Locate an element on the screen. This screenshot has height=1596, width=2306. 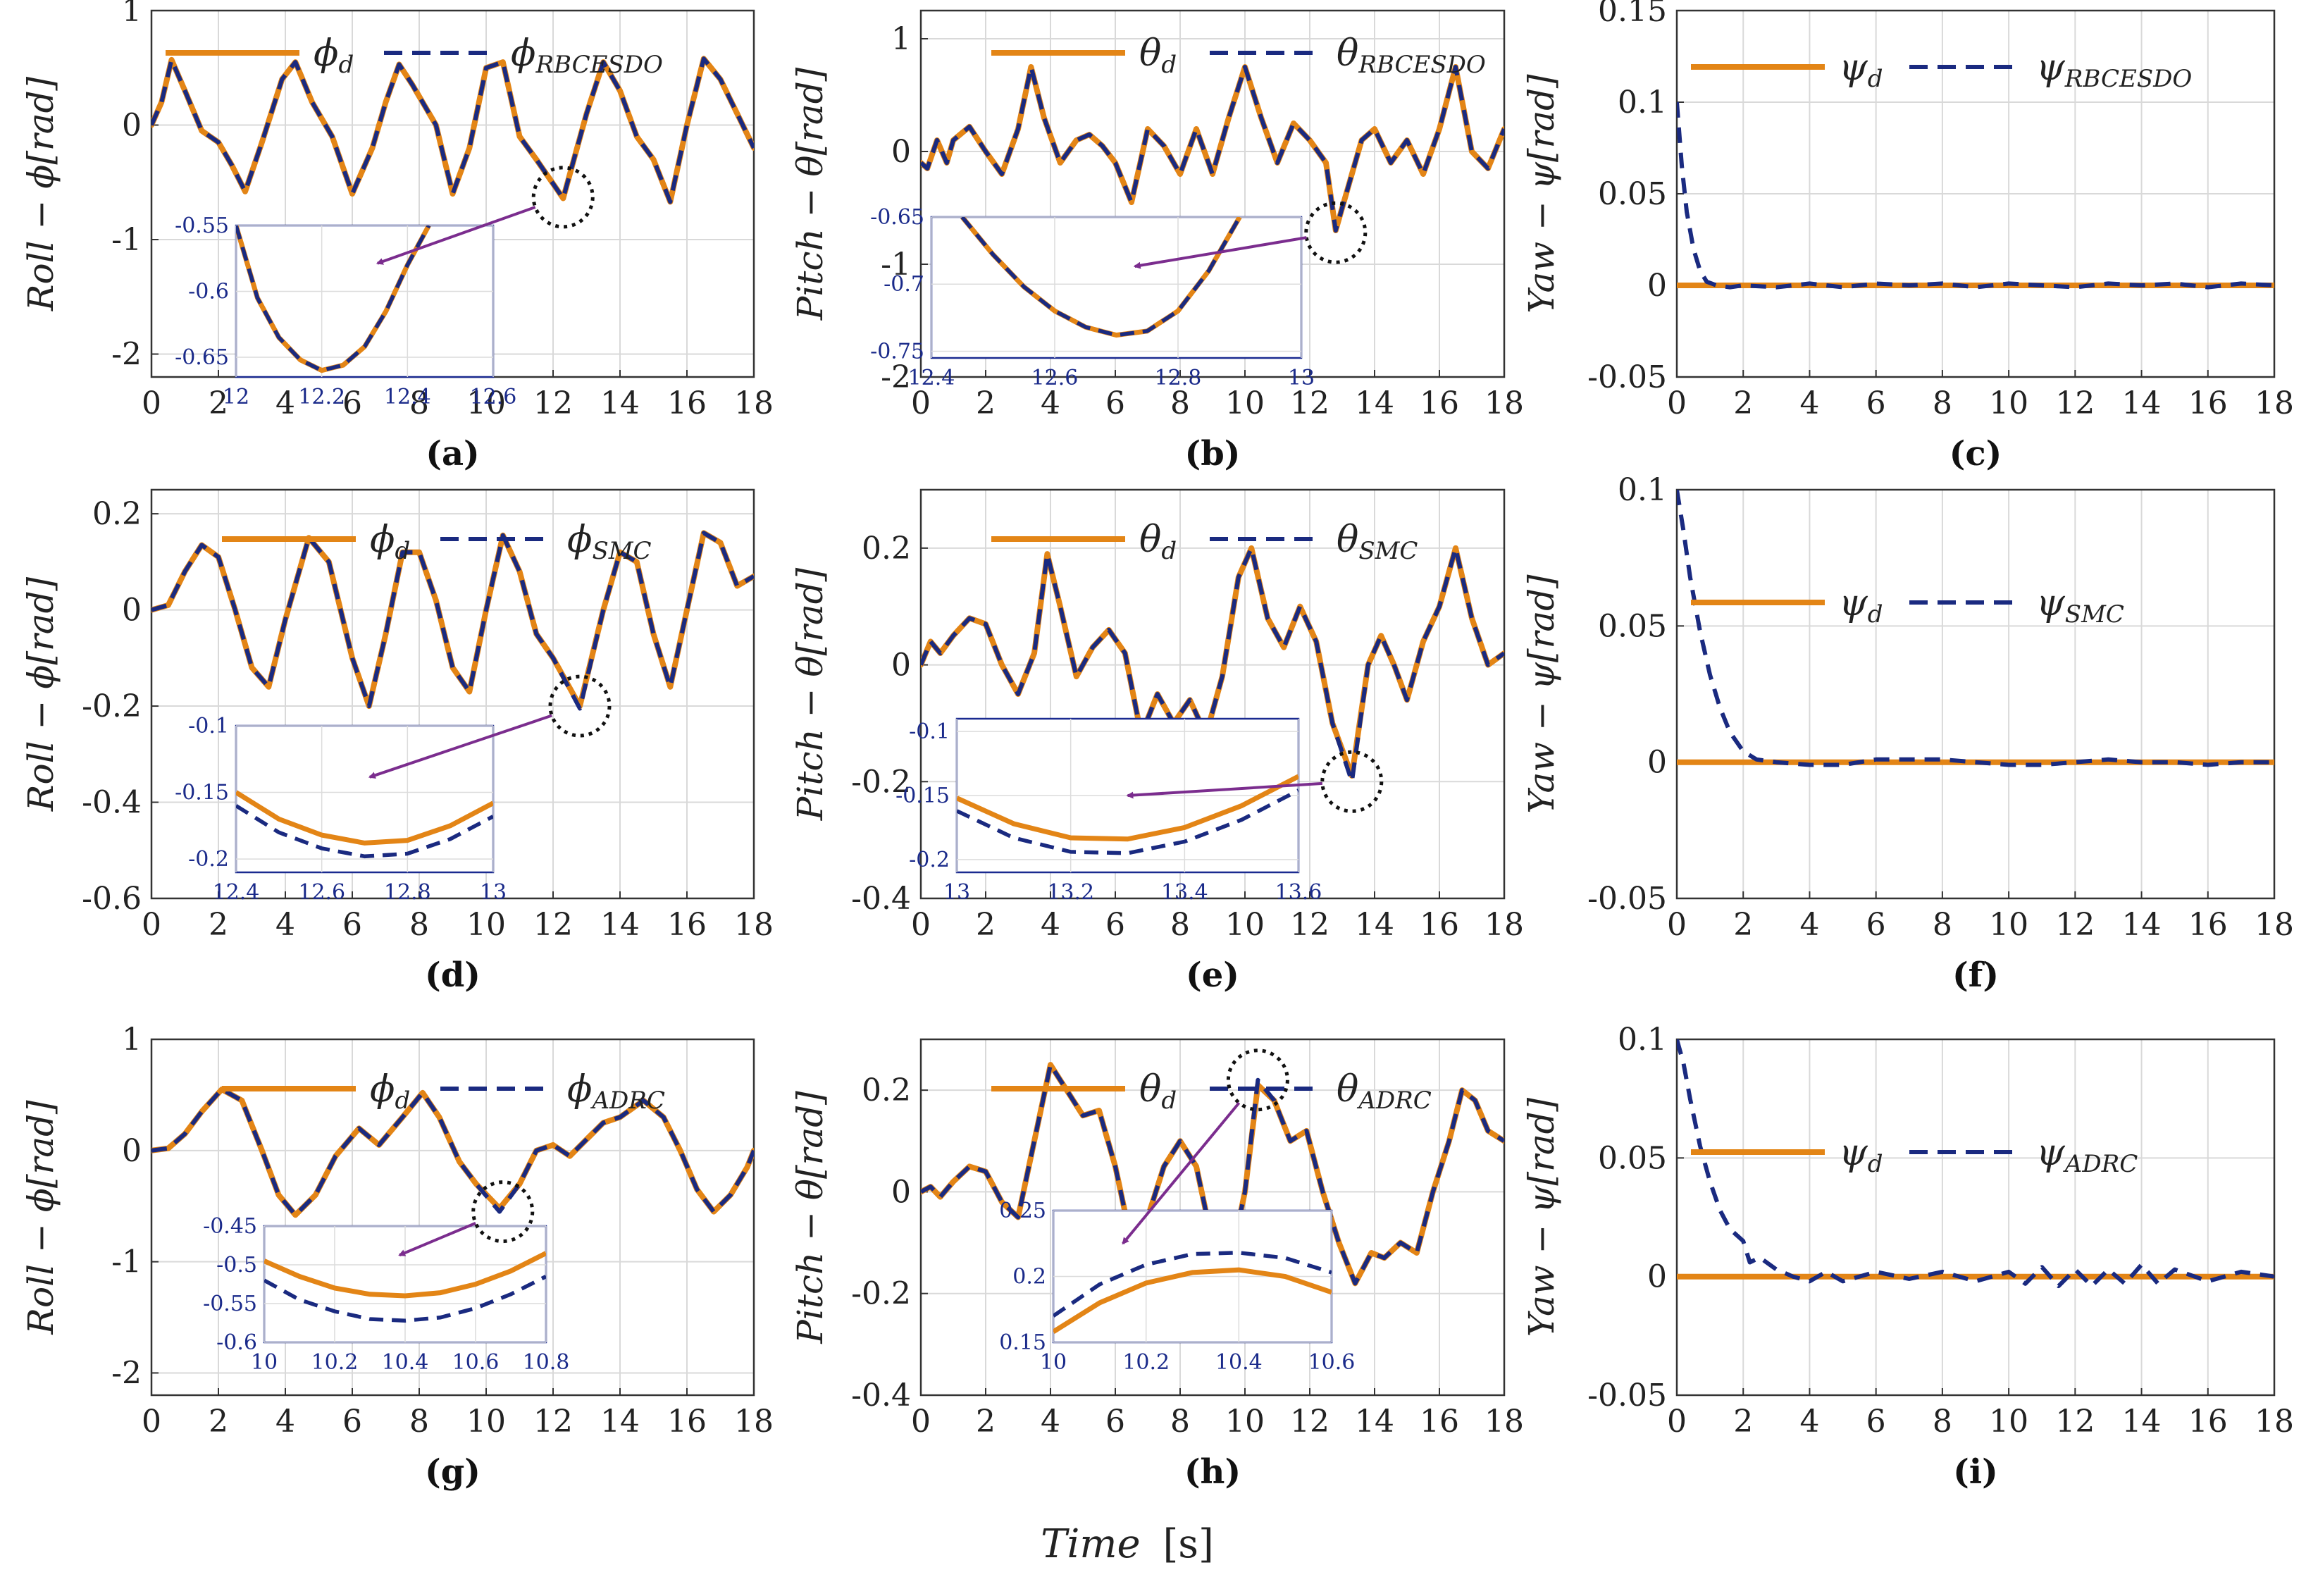
inset: 12.4 12.6 12.8 13 -0.1 -0.15 -0.2 is located at coordinates (341, 810).